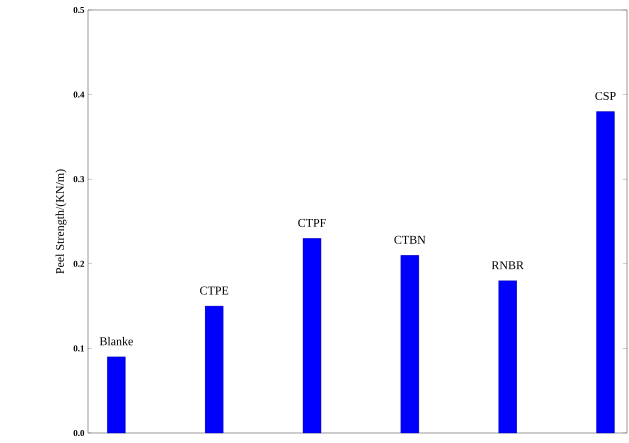  I want to click on x-tick-label: CTPE, so click(214, 290).